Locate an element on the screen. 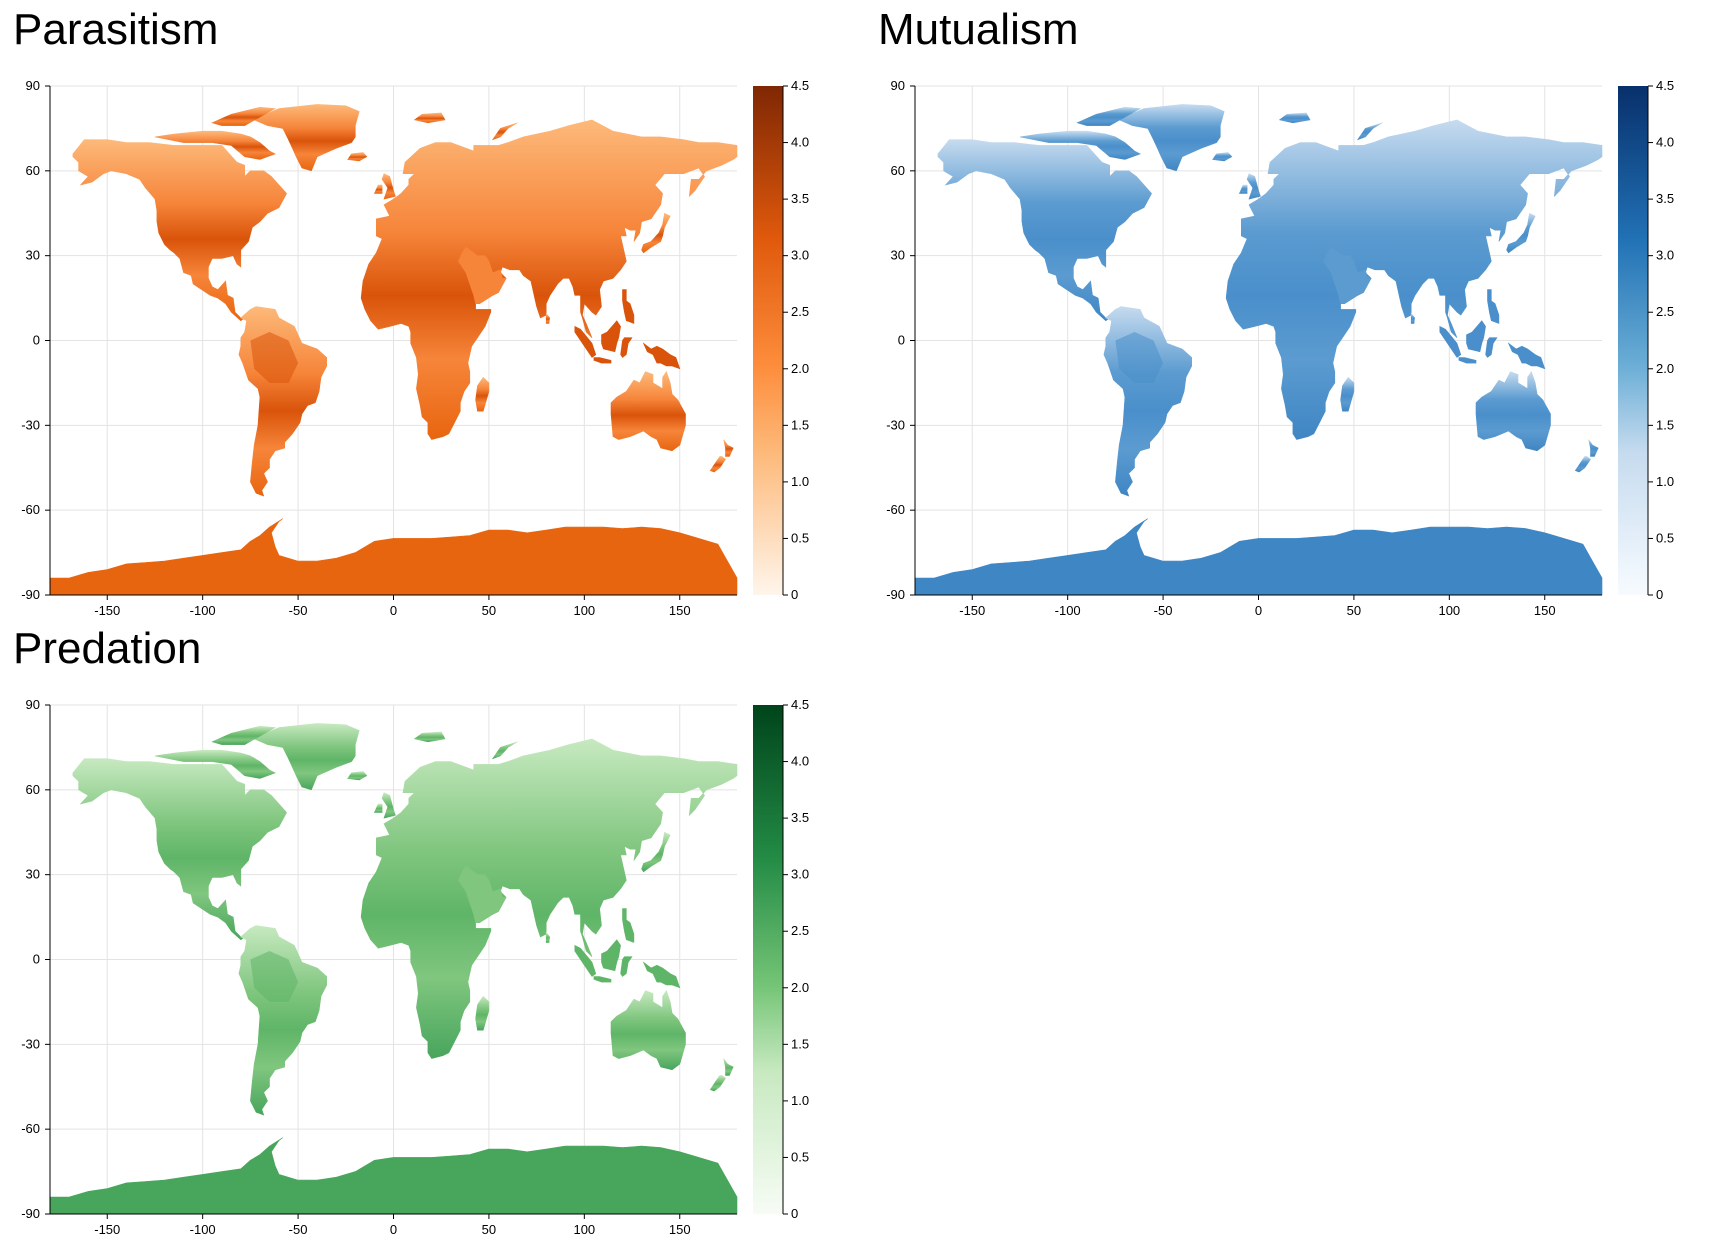 This screenshot has height=1238, width=1730. land-borneo is located at coordinates (611, 336).